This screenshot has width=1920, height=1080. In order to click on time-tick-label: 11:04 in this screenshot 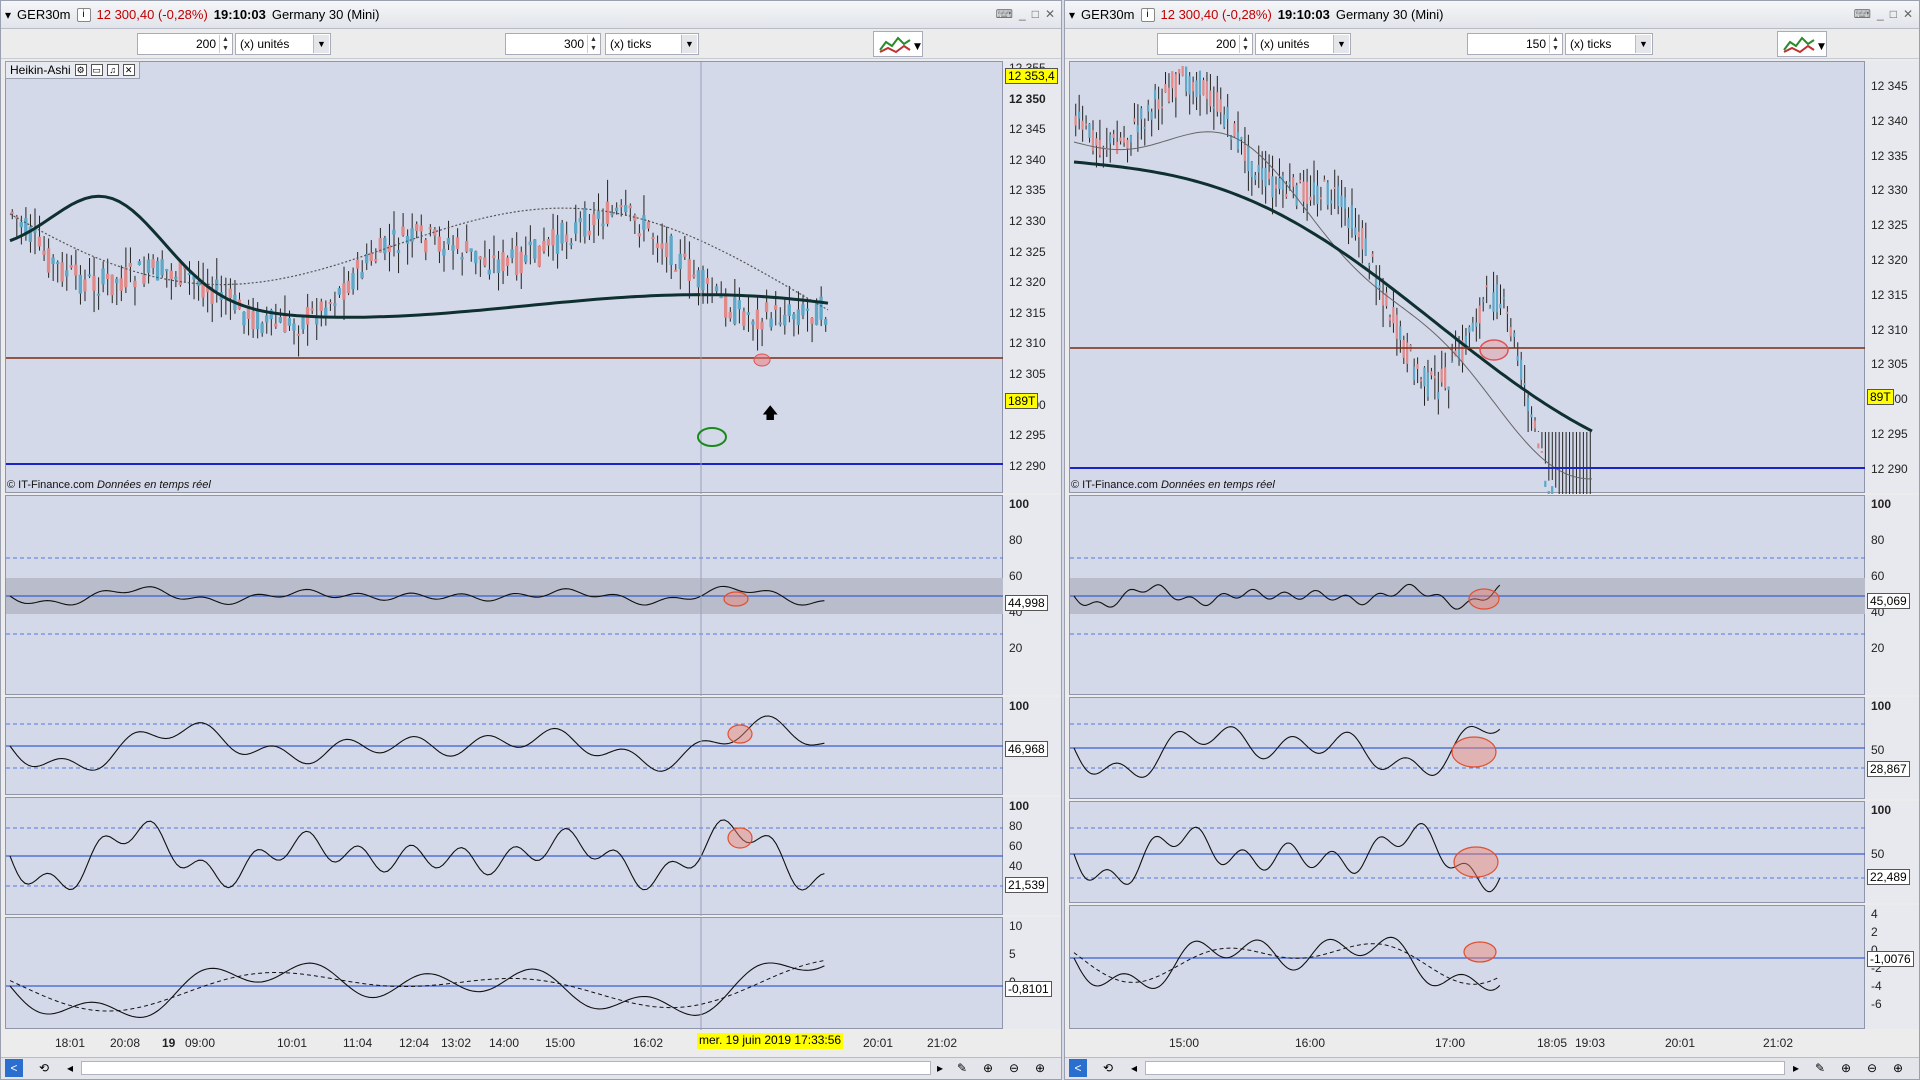, I will do `click(358, 1043)`.